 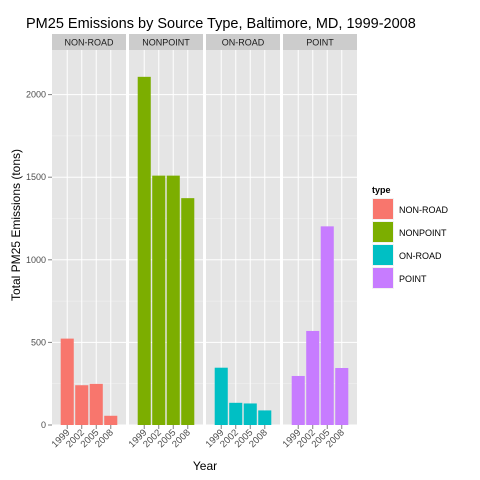 I want to click on strip-on-road, so click(x=243, y=42).